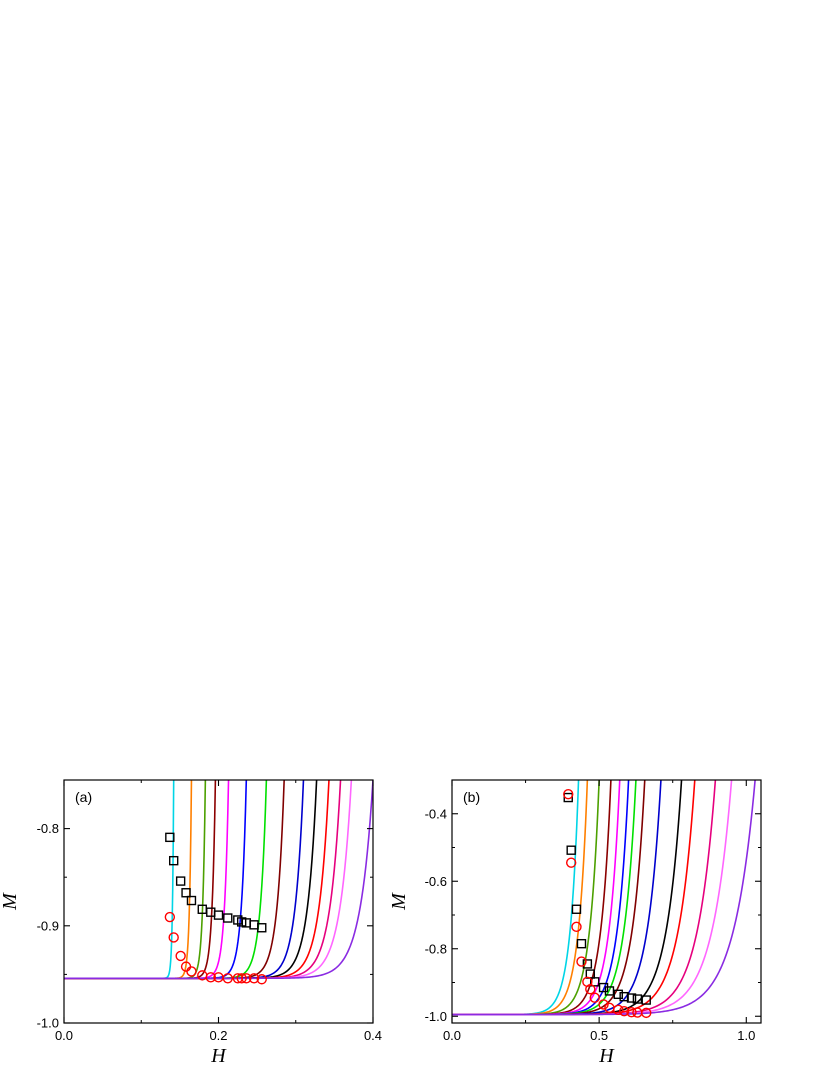  Describe the element at coordinates (471, 797) in the screenshot. I see `panel-label: (b)` at that location.